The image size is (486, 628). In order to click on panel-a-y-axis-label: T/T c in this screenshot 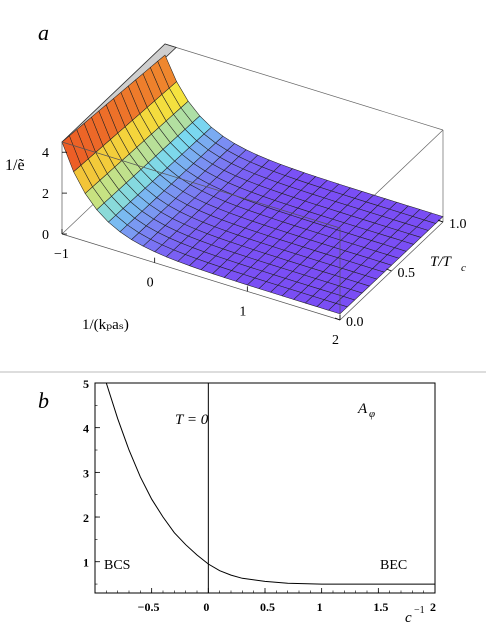, I will do `click(448, 264)`.